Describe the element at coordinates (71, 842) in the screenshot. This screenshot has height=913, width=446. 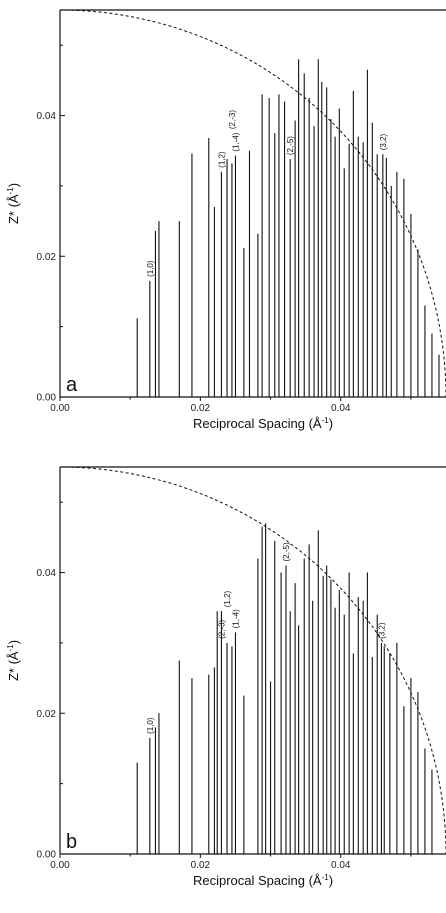
I see `panel-letter: b` at that location.